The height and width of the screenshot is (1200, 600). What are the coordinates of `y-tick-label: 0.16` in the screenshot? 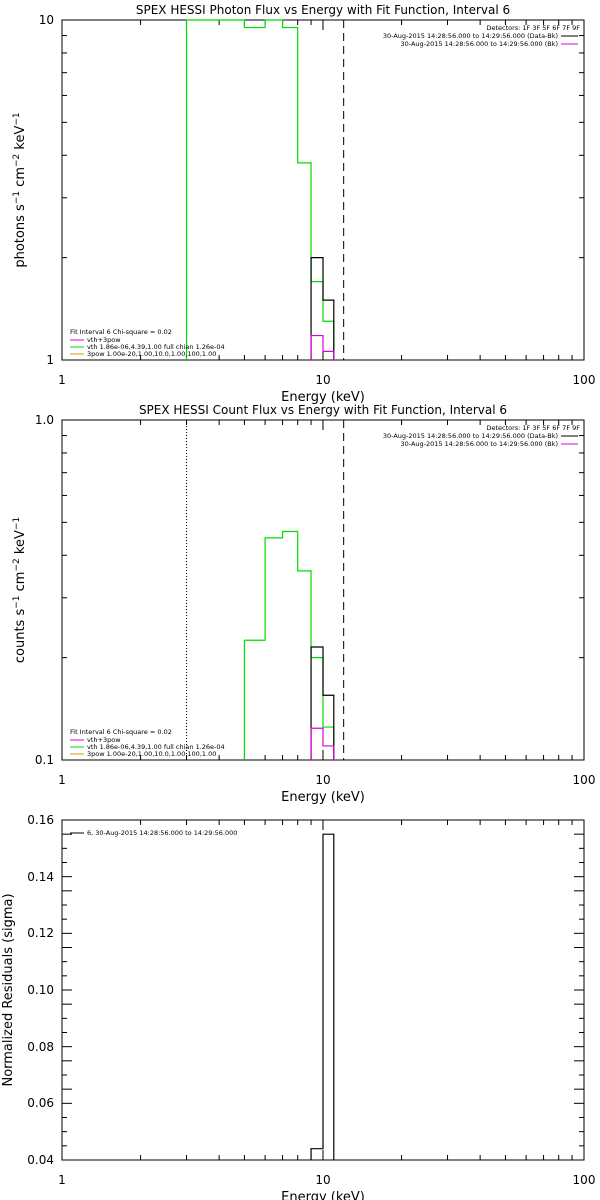 It's located at (40, 820).